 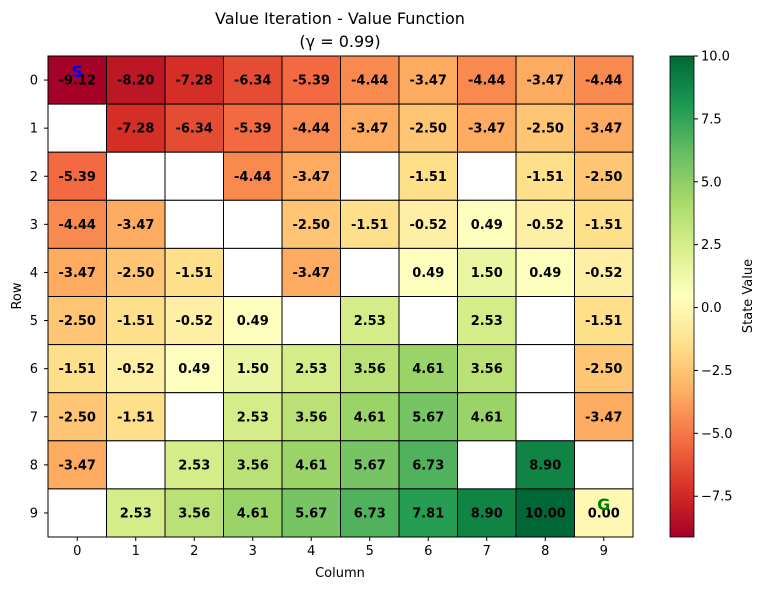 I want to click on cell-value-label: -6.34, so click(x=252, y=81).